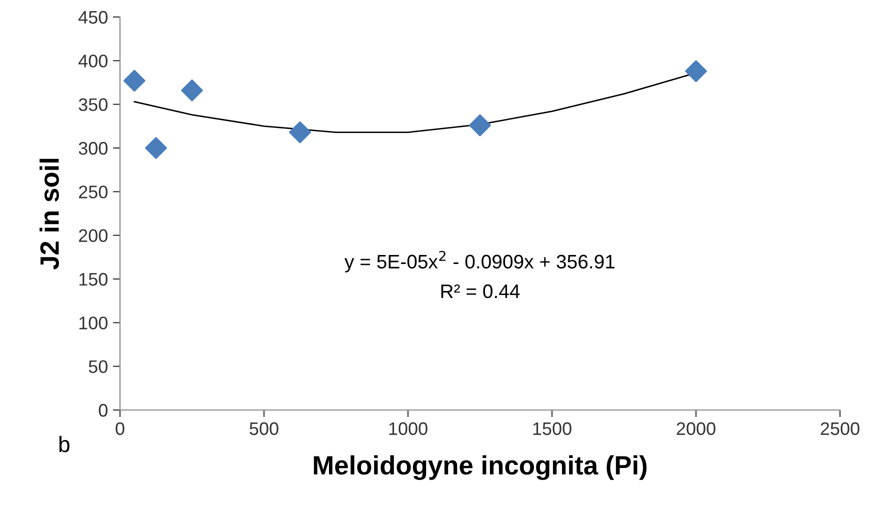  Describe the element at coordinates (93, 279) in the screenshot. I see `y-tick-label: 150` at that location.